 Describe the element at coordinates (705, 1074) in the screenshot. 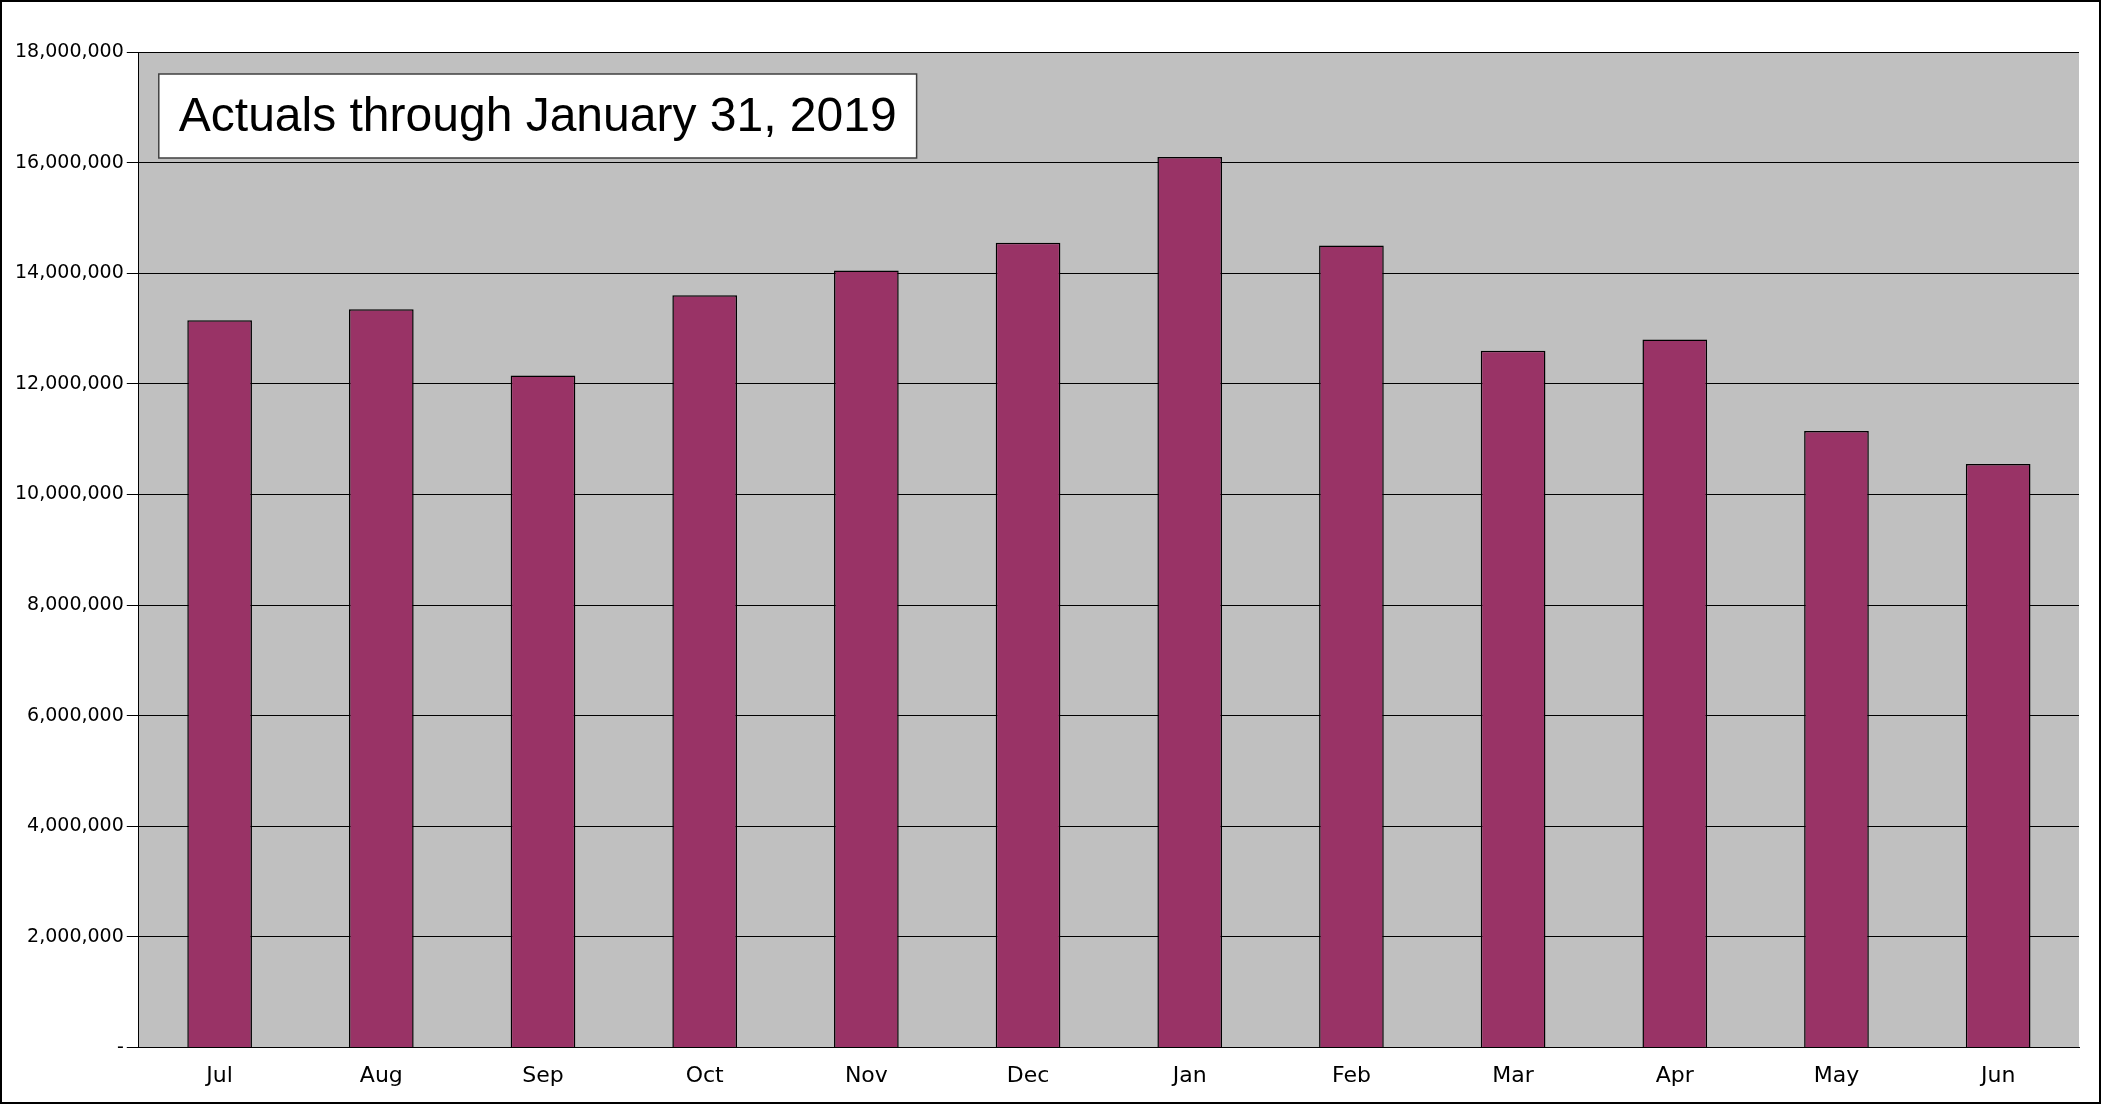

I see `x-tick-label: Oct` at that location.